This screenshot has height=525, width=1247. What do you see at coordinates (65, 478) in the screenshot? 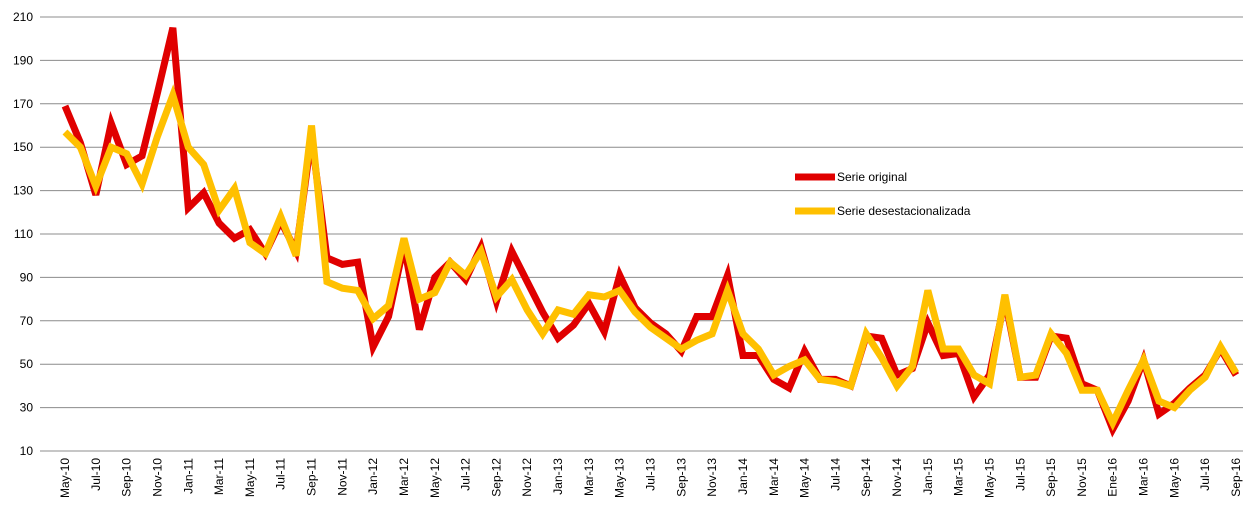
I see `x-tick-label: May-10` at bounding box center [65, 478].